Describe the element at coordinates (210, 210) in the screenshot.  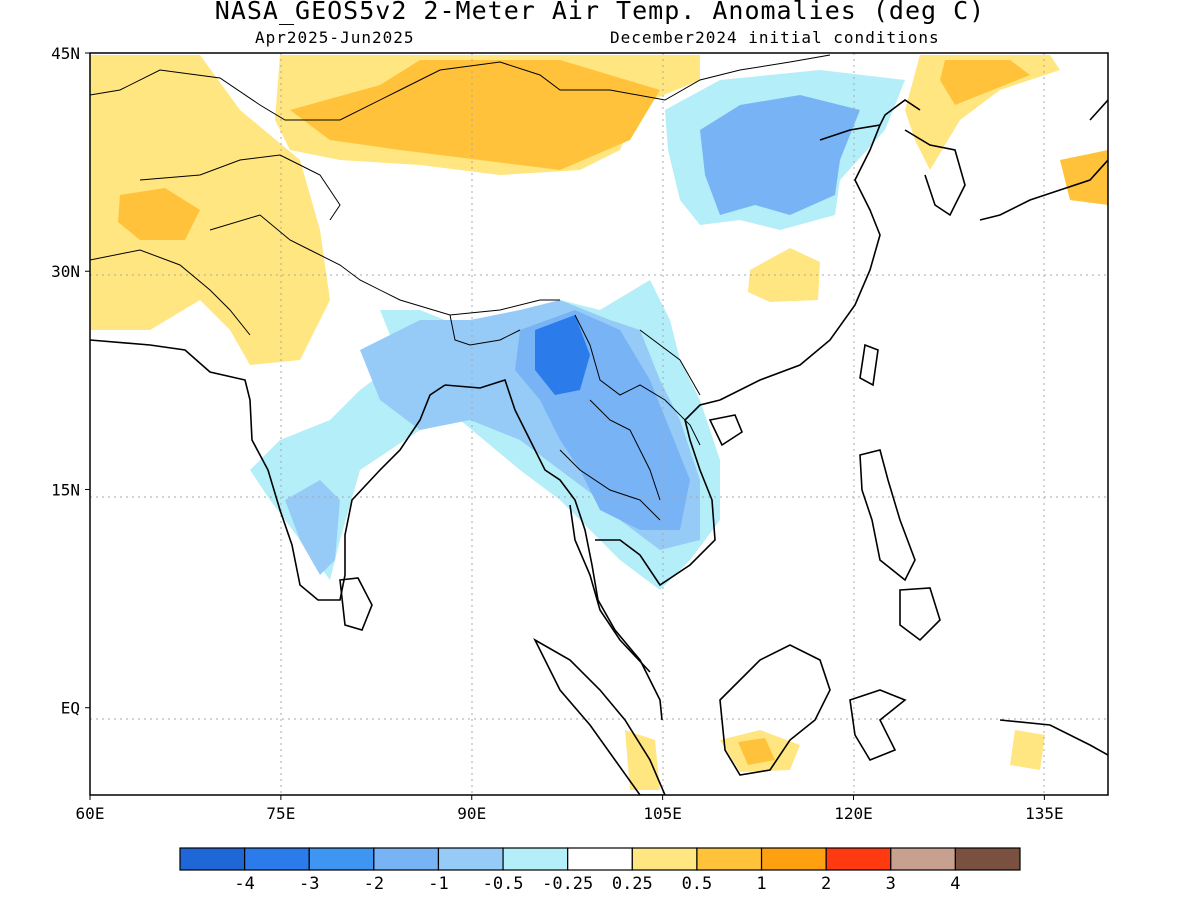
I see `warm-region-central-asia` at that location.